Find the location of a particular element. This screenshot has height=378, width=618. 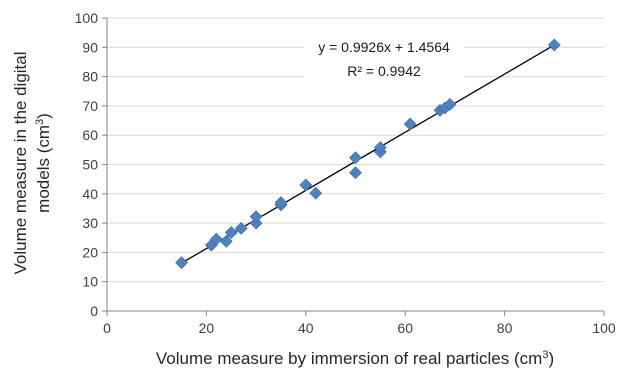

y-tick-label: 50 is located at coordinates (90, 165).